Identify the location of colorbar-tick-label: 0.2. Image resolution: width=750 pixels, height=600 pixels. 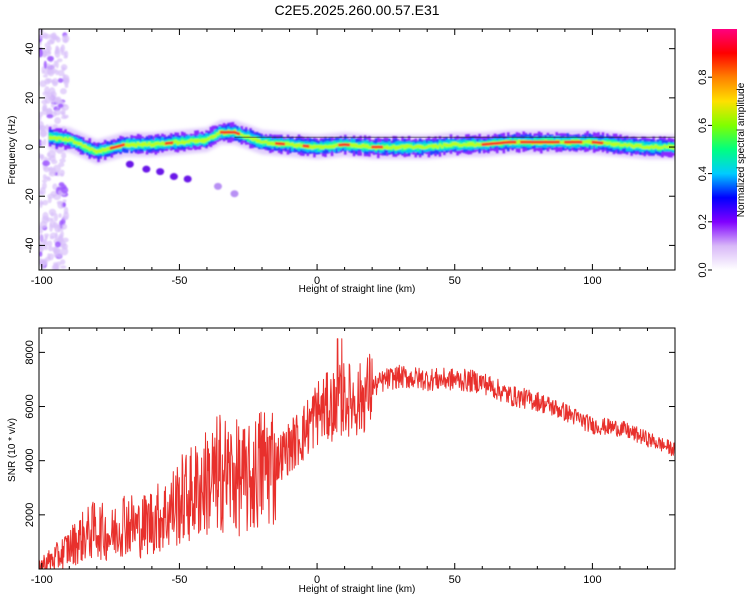
(703, 221).